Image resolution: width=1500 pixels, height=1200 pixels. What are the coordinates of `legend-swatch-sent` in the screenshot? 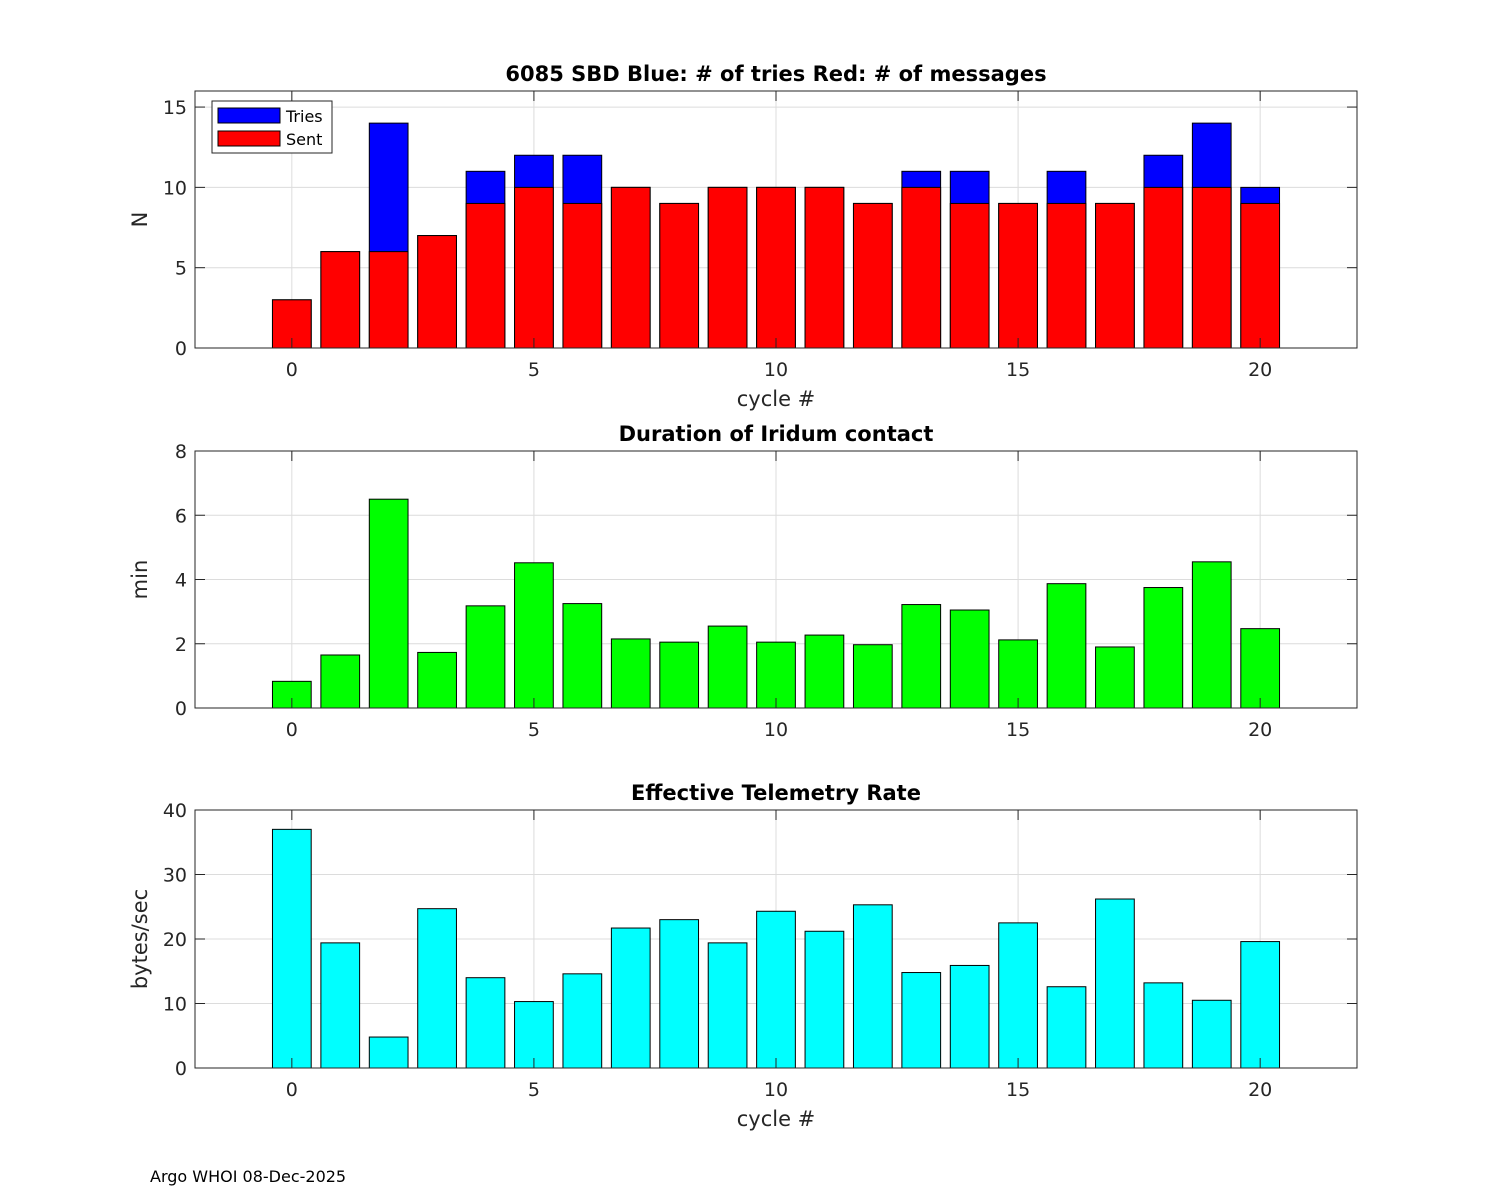 It's located at (249, 138).